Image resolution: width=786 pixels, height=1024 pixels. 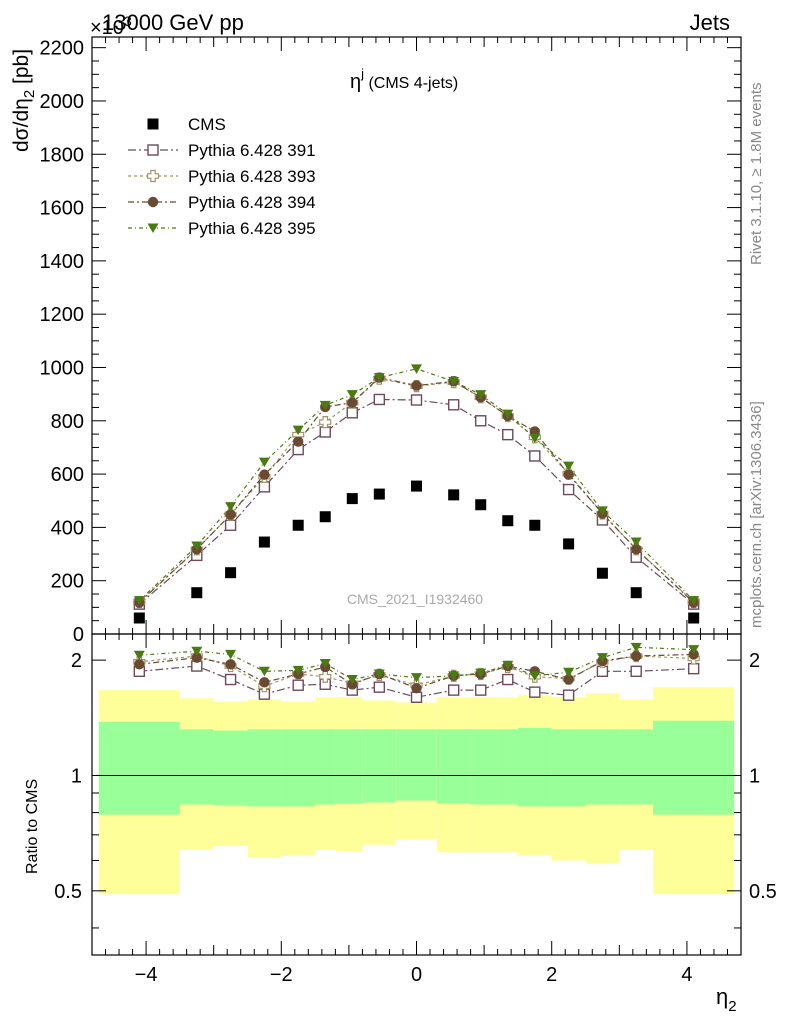 I want to click on main-y-tick-label: 600, so click(x=67, y=475).